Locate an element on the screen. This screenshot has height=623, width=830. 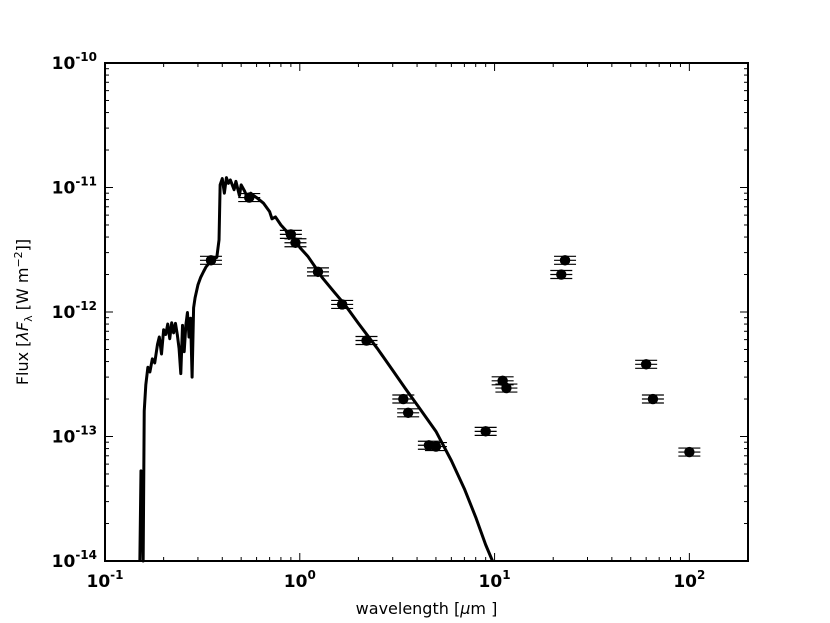
x-tick-label: 10⁰ is located at coordinates (300, 580).